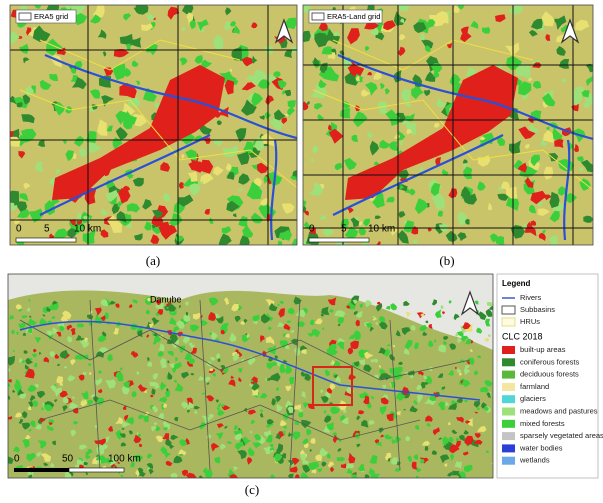  I want to click on north-arrow, so click(284, 31).